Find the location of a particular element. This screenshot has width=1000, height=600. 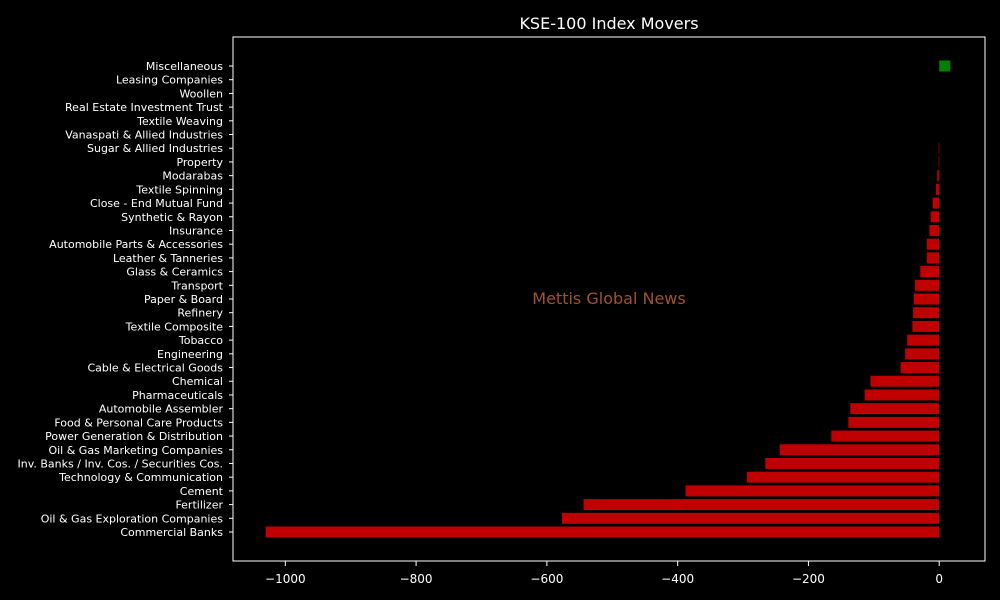

y-tick-label: Sugar & Allied Industries is located at coordinates (155, 148).